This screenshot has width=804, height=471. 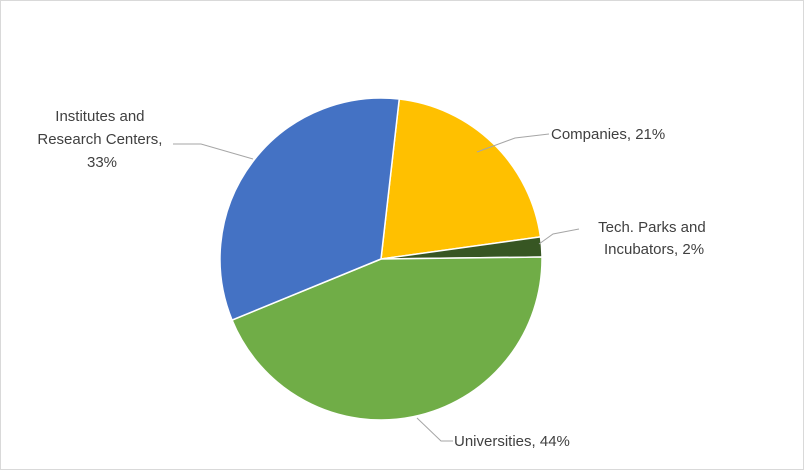 I want to click on data-label-companies: Companies, 21%, so click(x=608, y=134).